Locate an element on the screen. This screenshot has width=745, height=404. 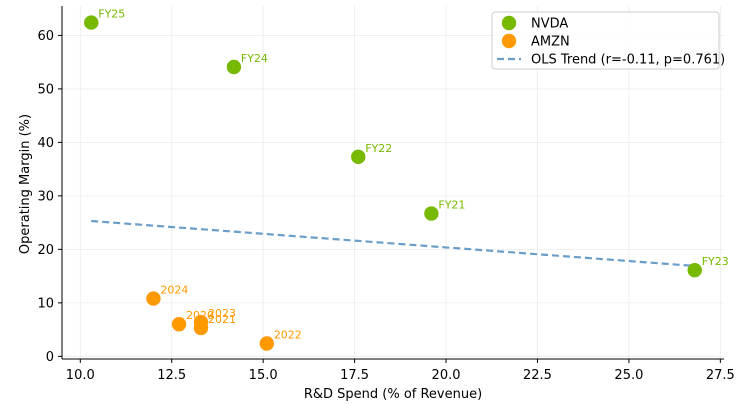
nvda-point-label: FY22 is located at coordinates (378, 148).